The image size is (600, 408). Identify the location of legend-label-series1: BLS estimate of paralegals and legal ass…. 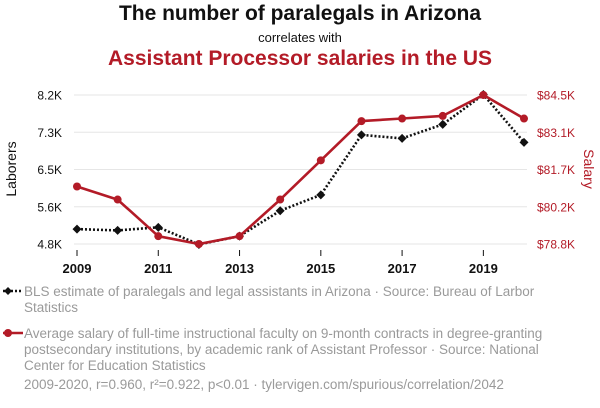
(279, 299).